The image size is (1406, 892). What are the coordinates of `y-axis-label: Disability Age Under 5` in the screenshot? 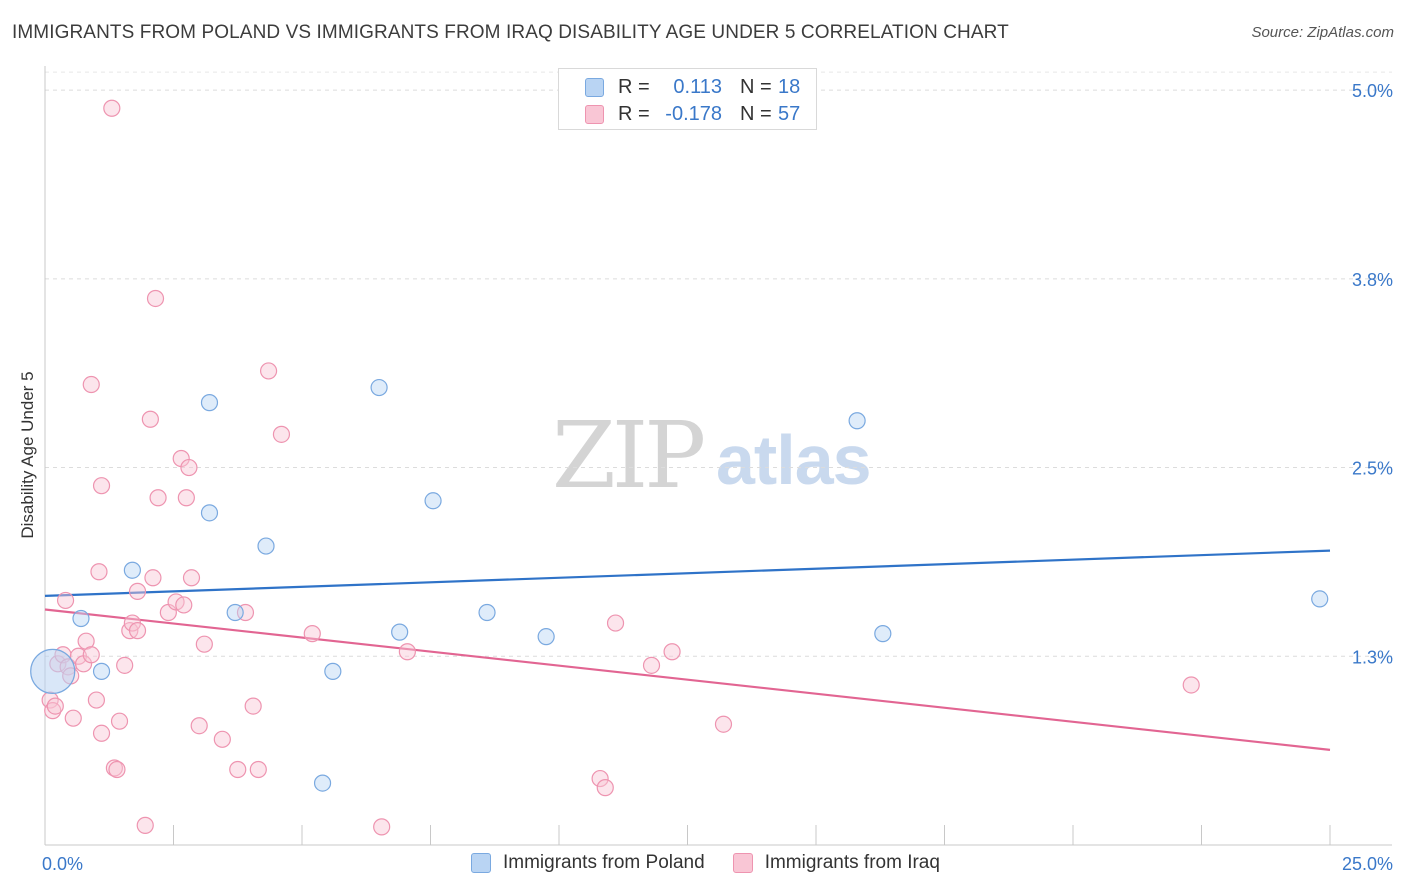 It's located at (27, 455).